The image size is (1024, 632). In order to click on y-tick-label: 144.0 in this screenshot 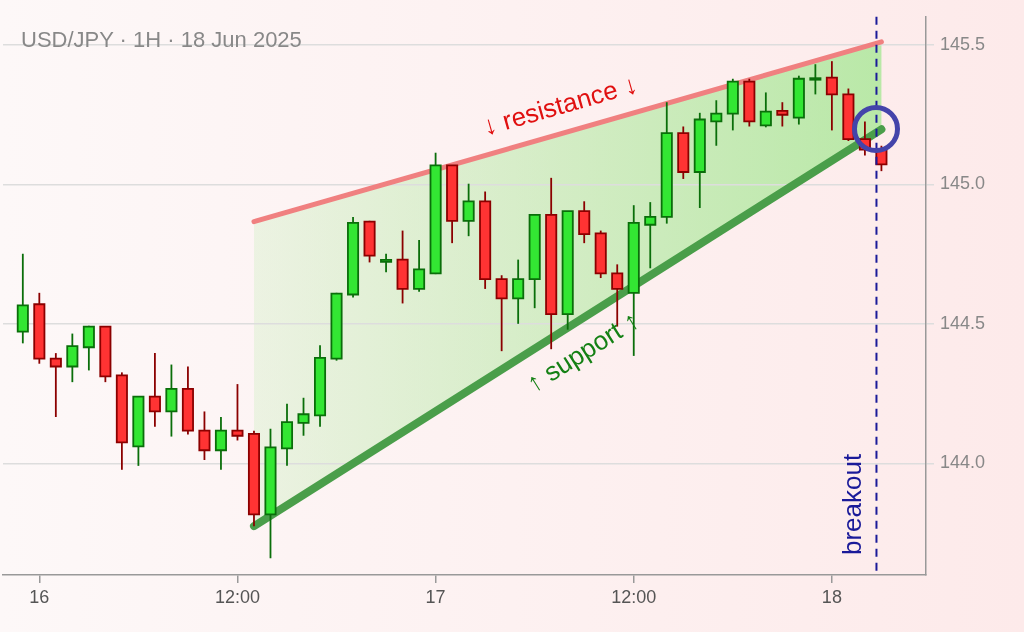, I will do `click(963, 462)`.